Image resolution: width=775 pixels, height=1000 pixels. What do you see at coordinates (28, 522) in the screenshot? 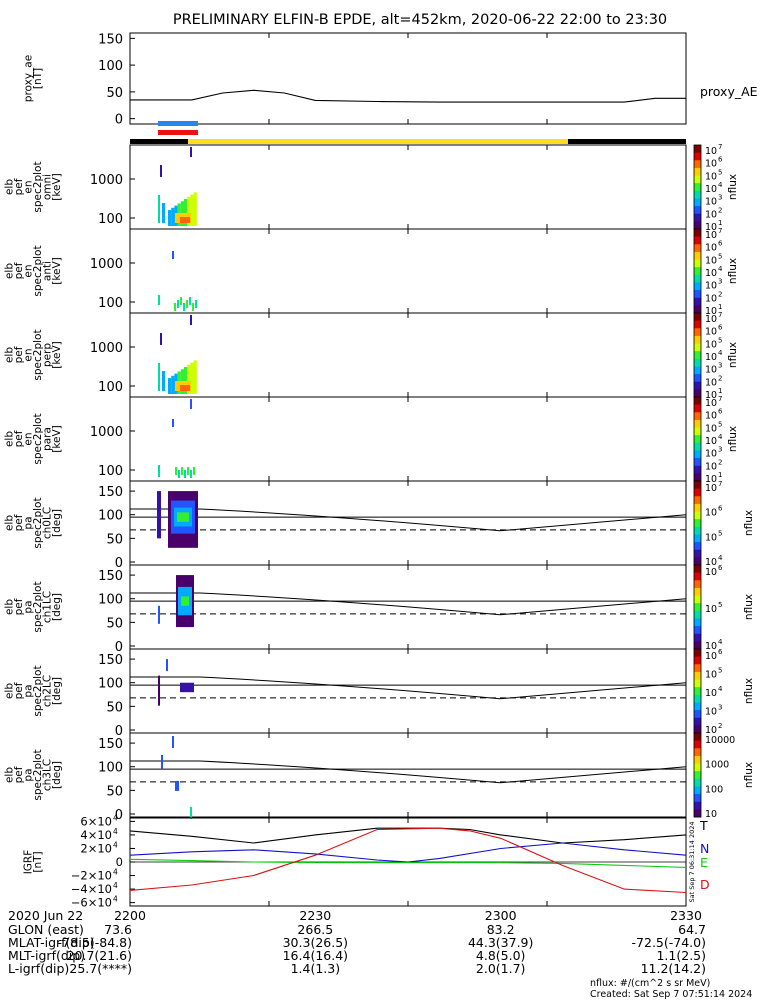
I see `pitch-panel-0-ylabel: pa` at bounding box center [28, 522].